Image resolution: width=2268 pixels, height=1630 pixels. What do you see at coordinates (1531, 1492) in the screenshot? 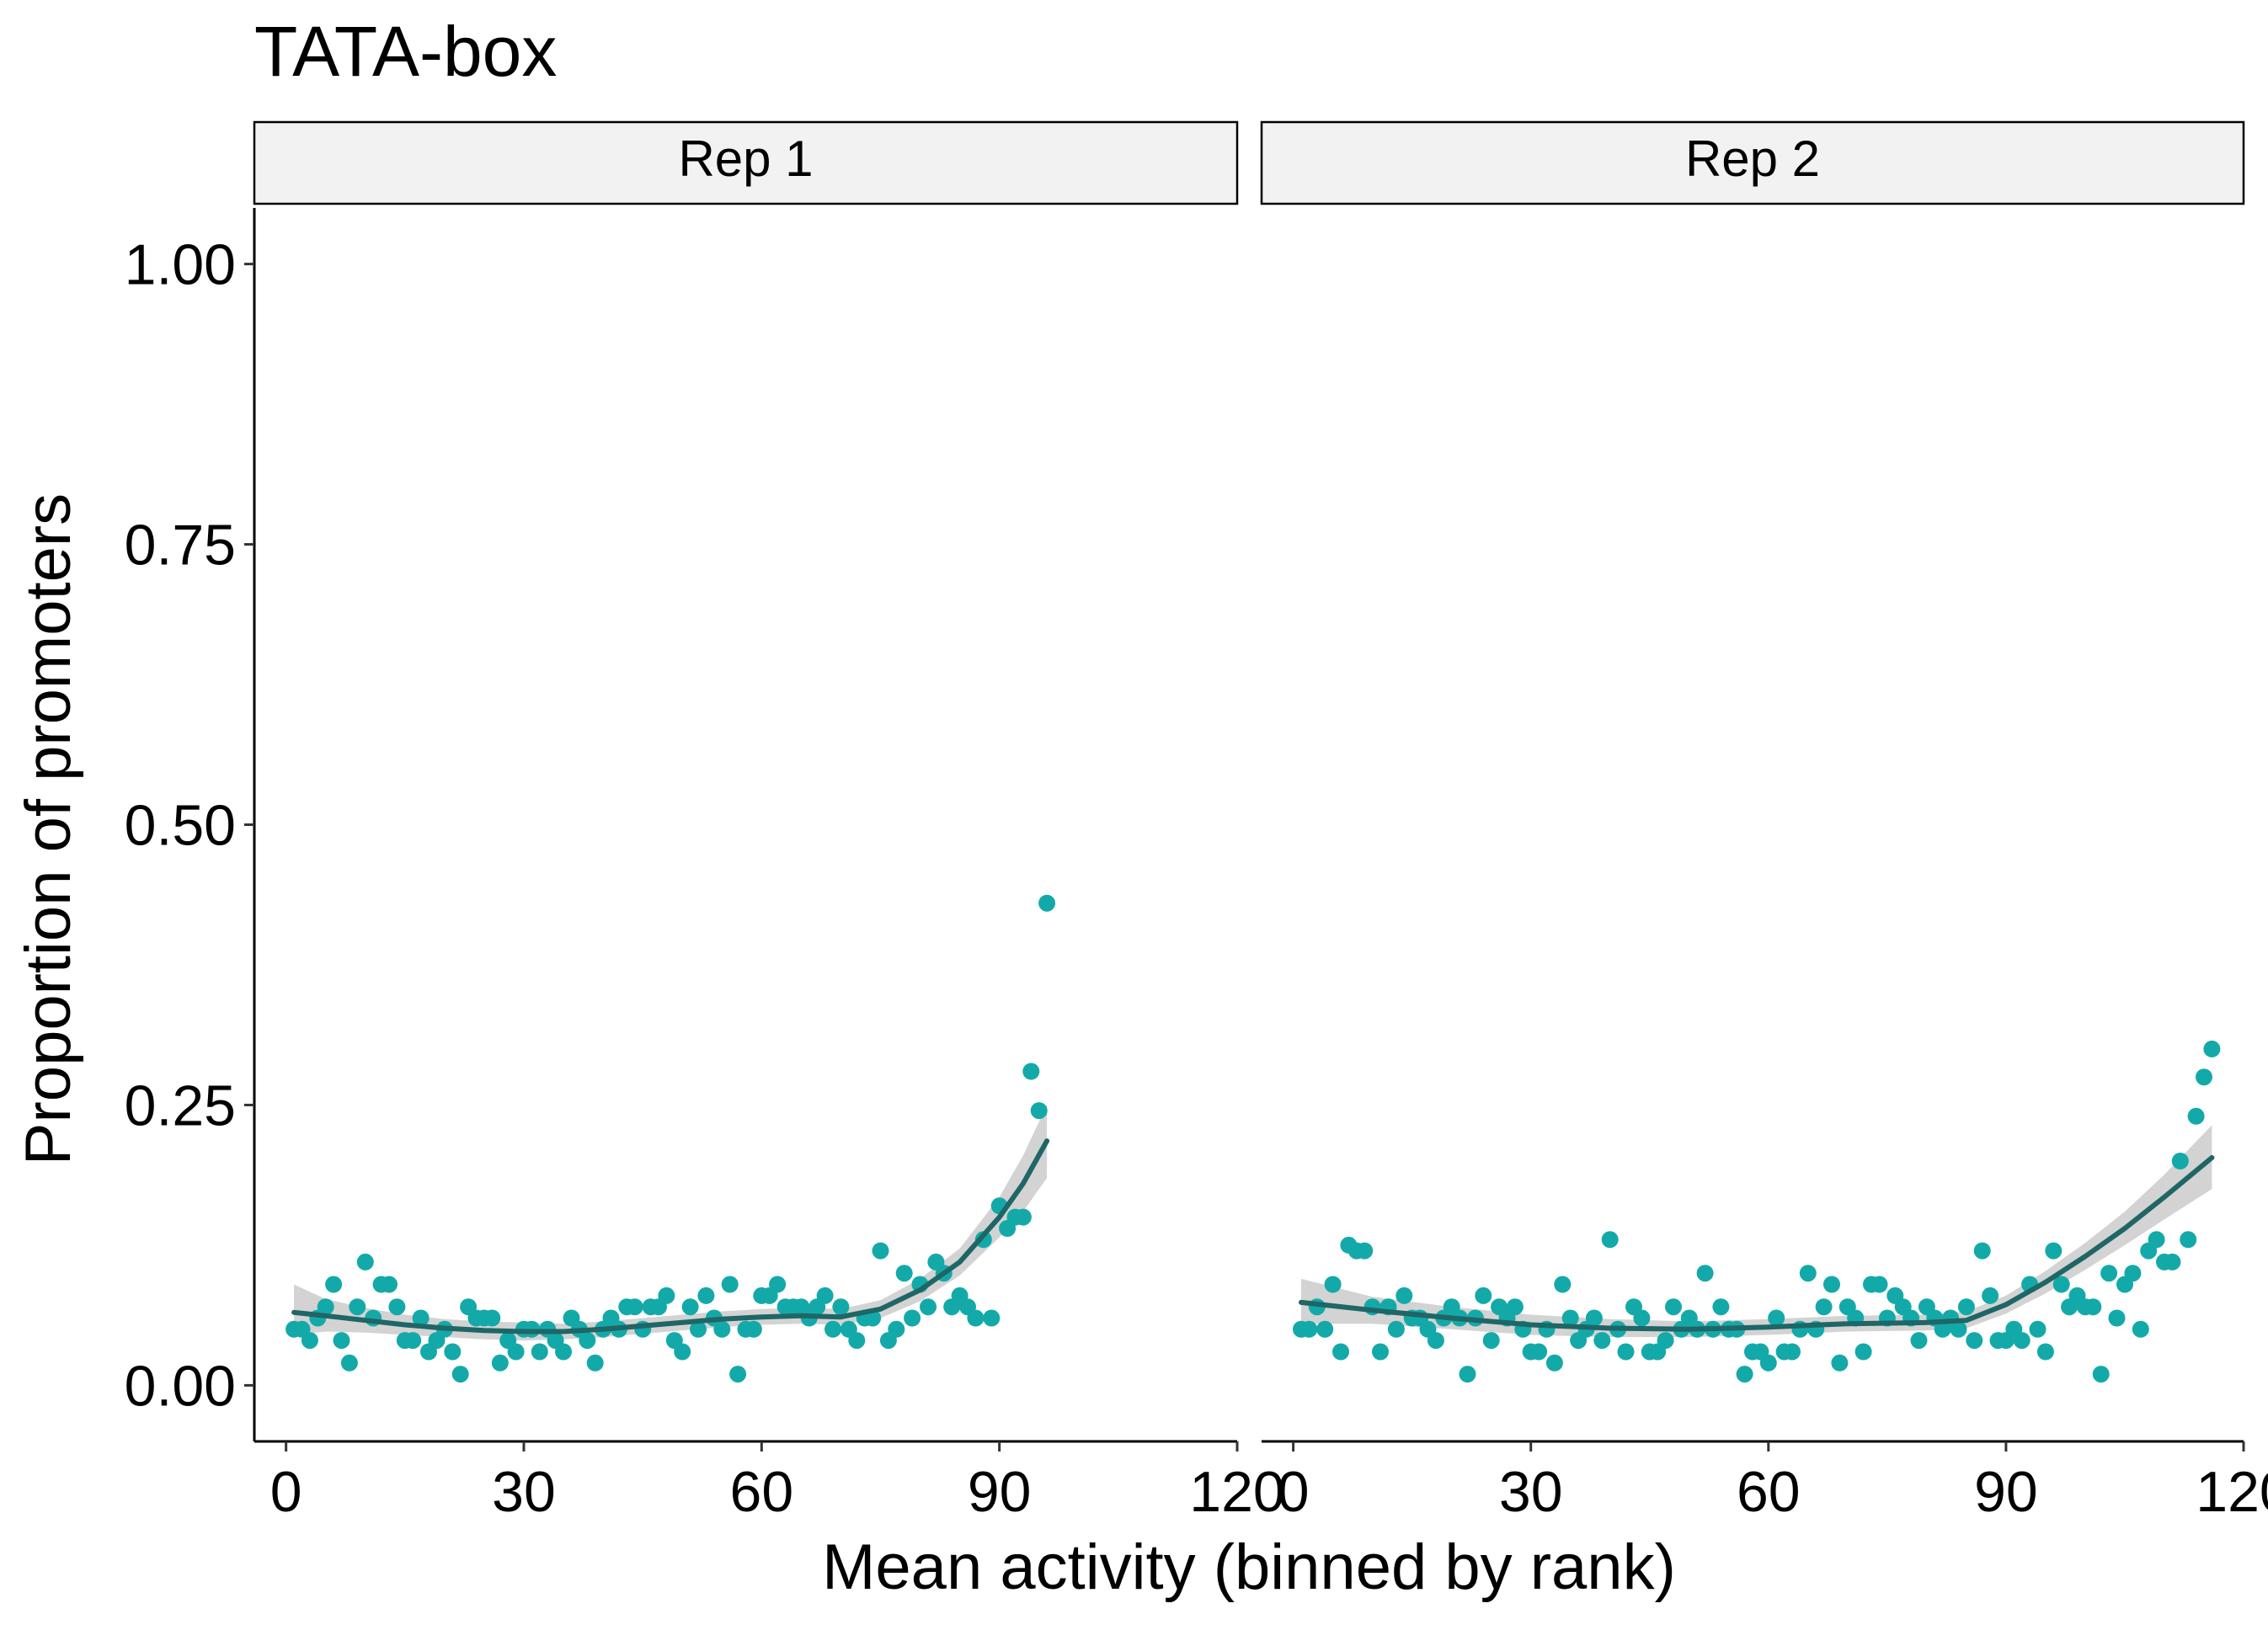
I see `x-tick-label: 30` at bounding box center [1531, 1492].